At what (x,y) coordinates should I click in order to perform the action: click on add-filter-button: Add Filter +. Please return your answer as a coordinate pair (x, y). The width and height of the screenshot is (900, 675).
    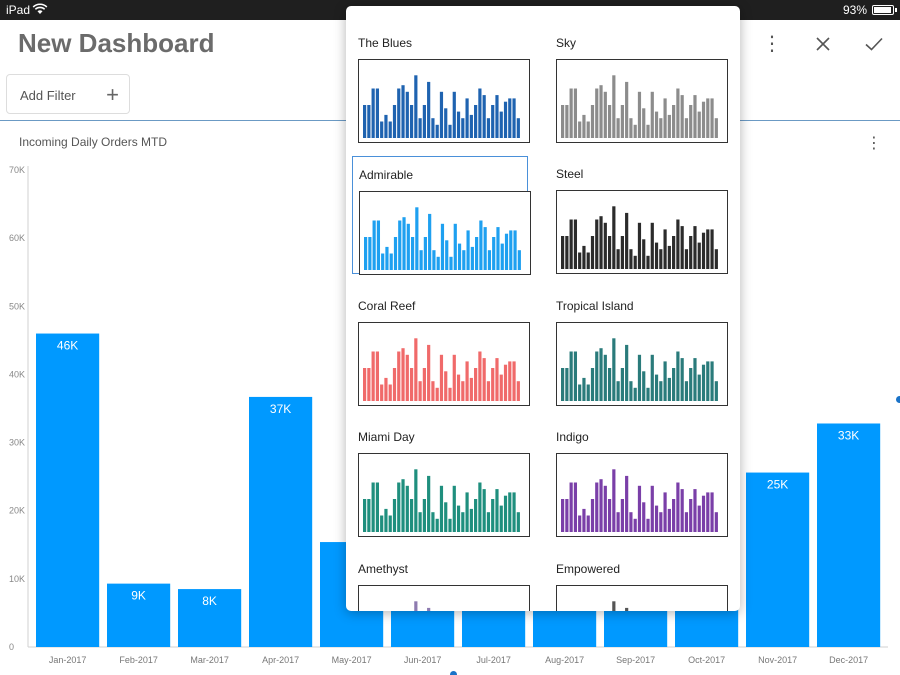
    Looking at the image, I should click on (68, 94).